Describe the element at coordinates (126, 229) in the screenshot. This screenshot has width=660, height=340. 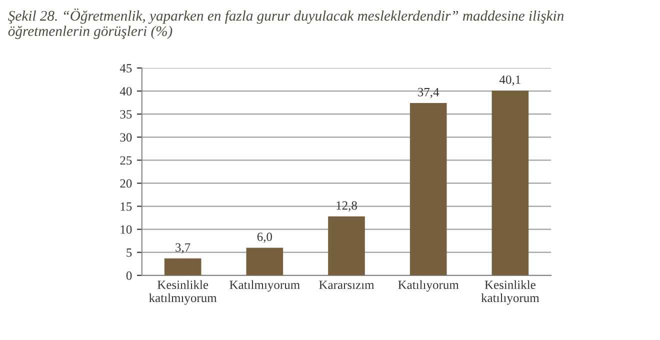
I see `y-tick-label: 10` at that location.